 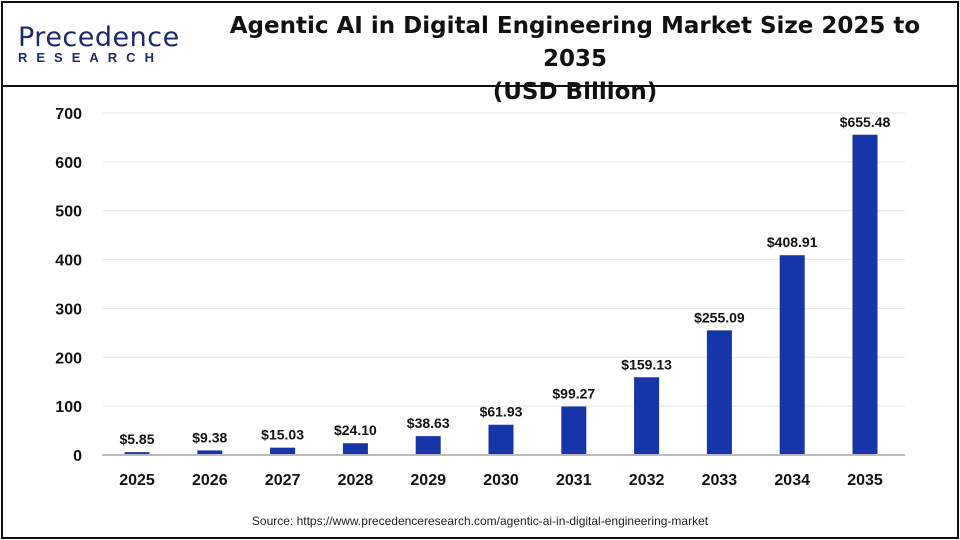 What do you see at coordinates (865, 122) in the screenshot?
I see `data-label: $655.48` at bounding box center [865, 122].